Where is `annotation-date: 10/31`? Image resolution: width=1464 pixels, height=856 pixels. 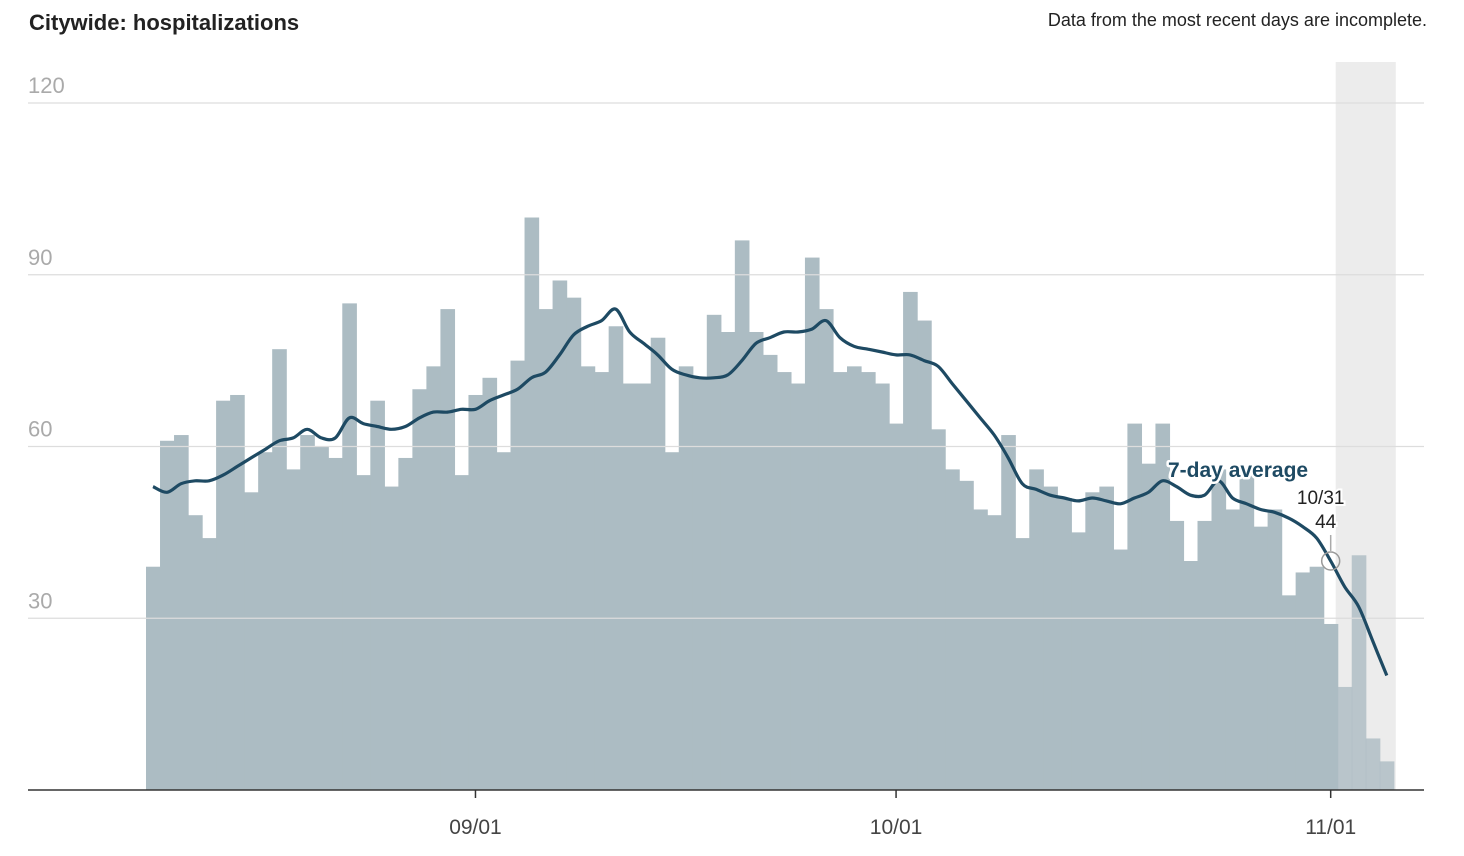
annotation-date: 10/31 is located at coordinates (1321, 498).